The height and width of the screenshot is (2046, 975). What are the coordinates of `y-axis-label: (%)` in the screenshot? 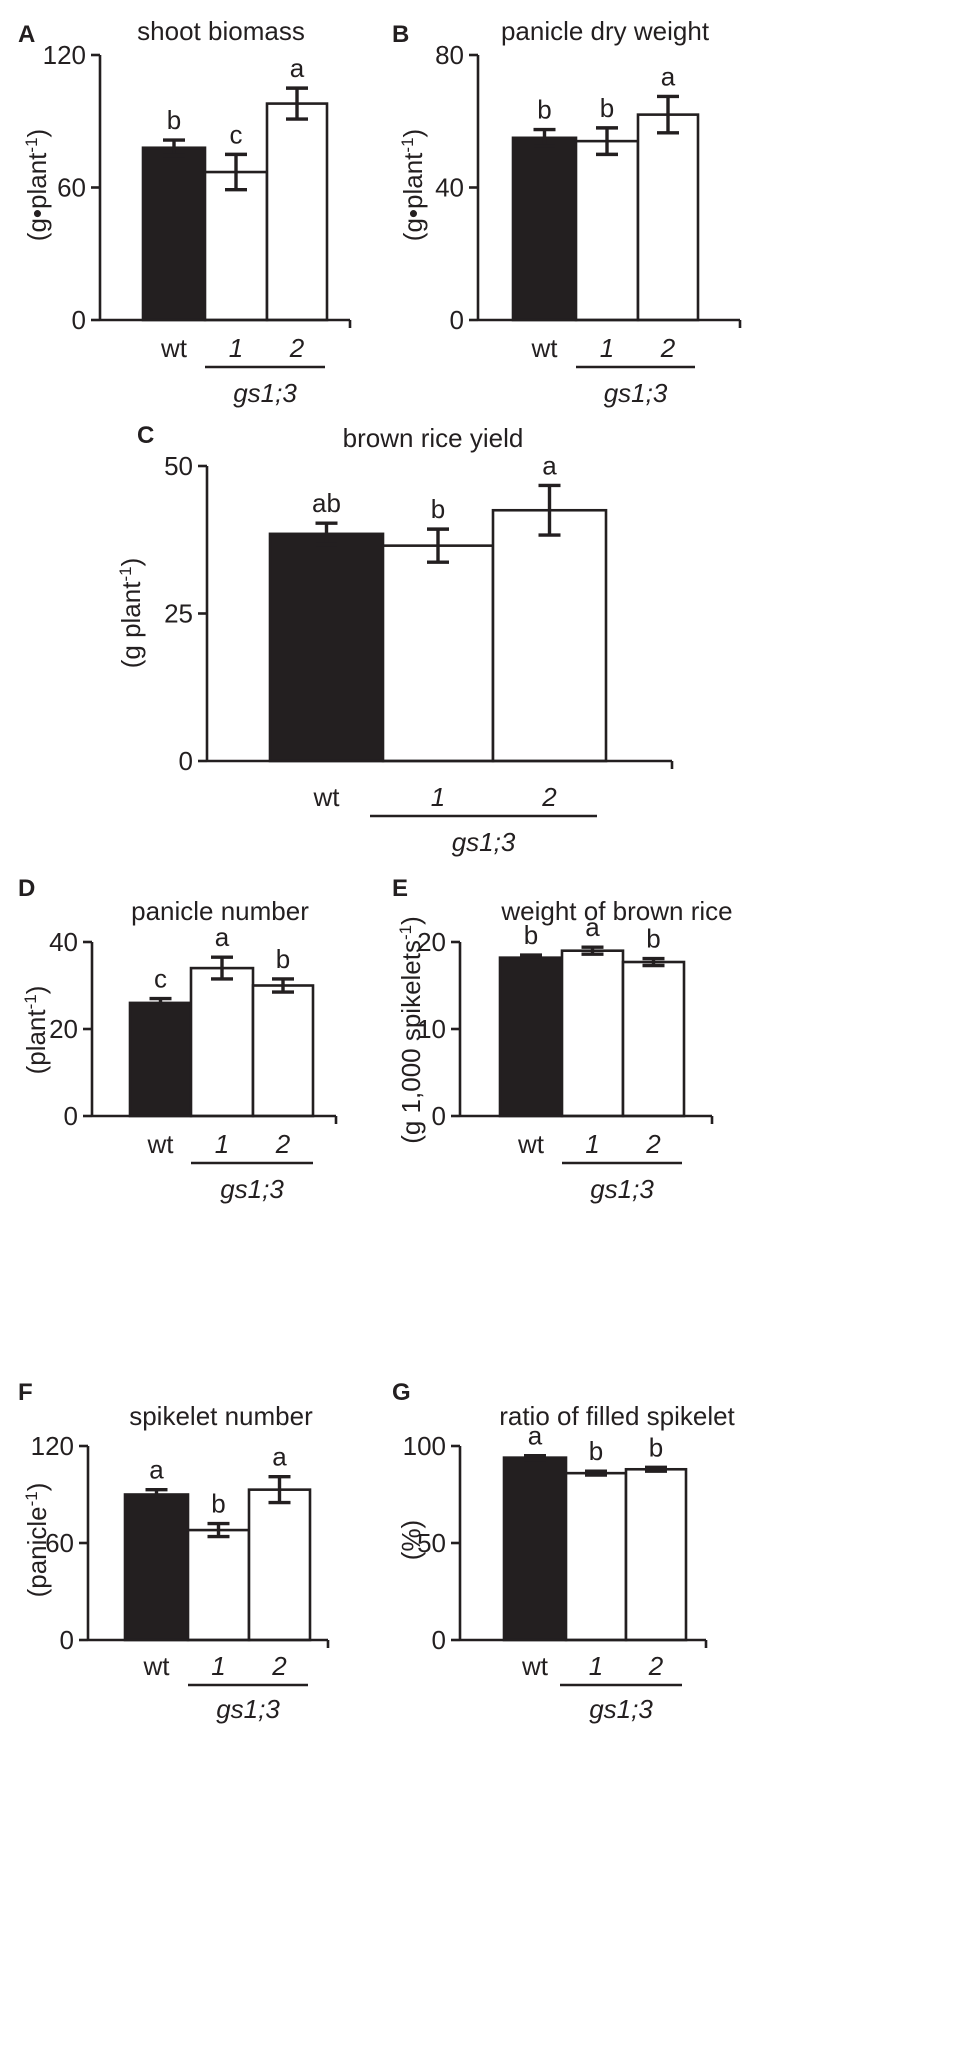 It's located at (411, 1540).